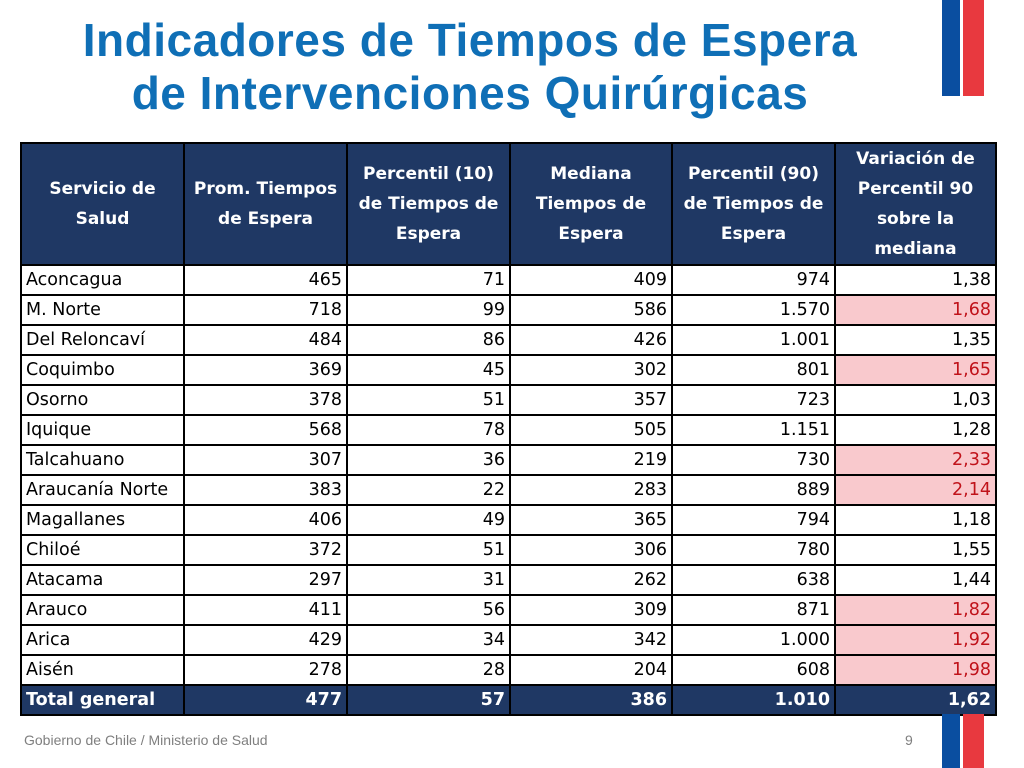 The image size is (1024, 768). I want to click on table-row: Araucanía Norte 383 22 283 889 2,14, so click(508, 490).